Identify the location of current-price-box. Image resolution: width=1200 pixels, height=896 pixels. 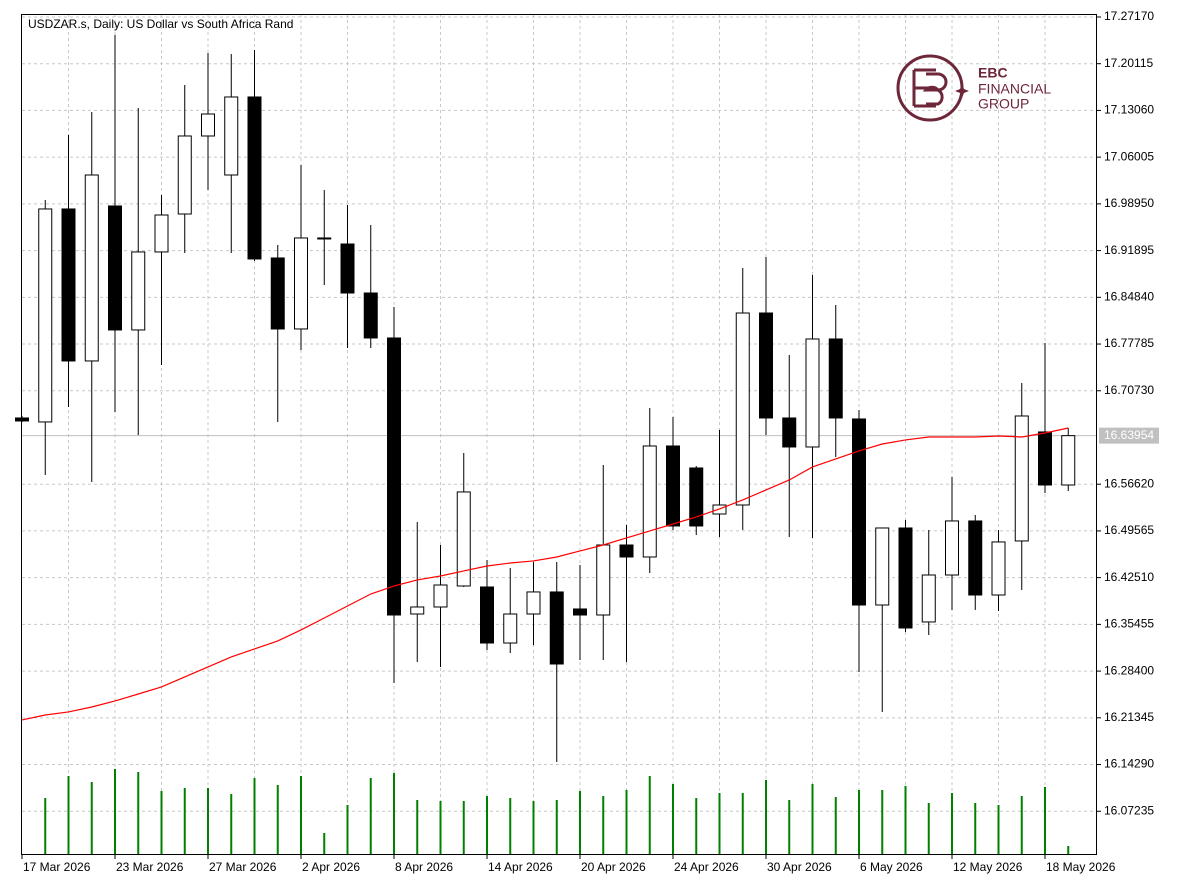
(1129, 435).